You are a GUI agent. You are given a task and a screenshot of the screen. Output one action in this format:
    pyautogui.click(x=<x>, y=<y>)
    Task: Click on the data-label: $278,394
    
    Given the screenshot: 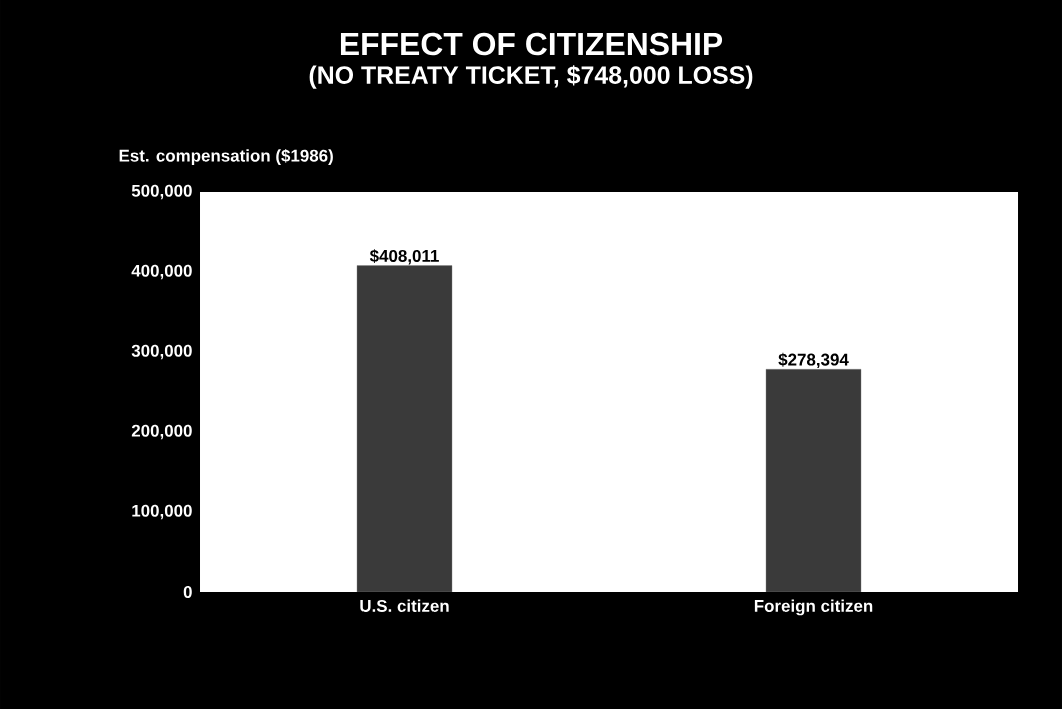 What is the action you would take?
    pyautogui.click(x=813, y=360)
    